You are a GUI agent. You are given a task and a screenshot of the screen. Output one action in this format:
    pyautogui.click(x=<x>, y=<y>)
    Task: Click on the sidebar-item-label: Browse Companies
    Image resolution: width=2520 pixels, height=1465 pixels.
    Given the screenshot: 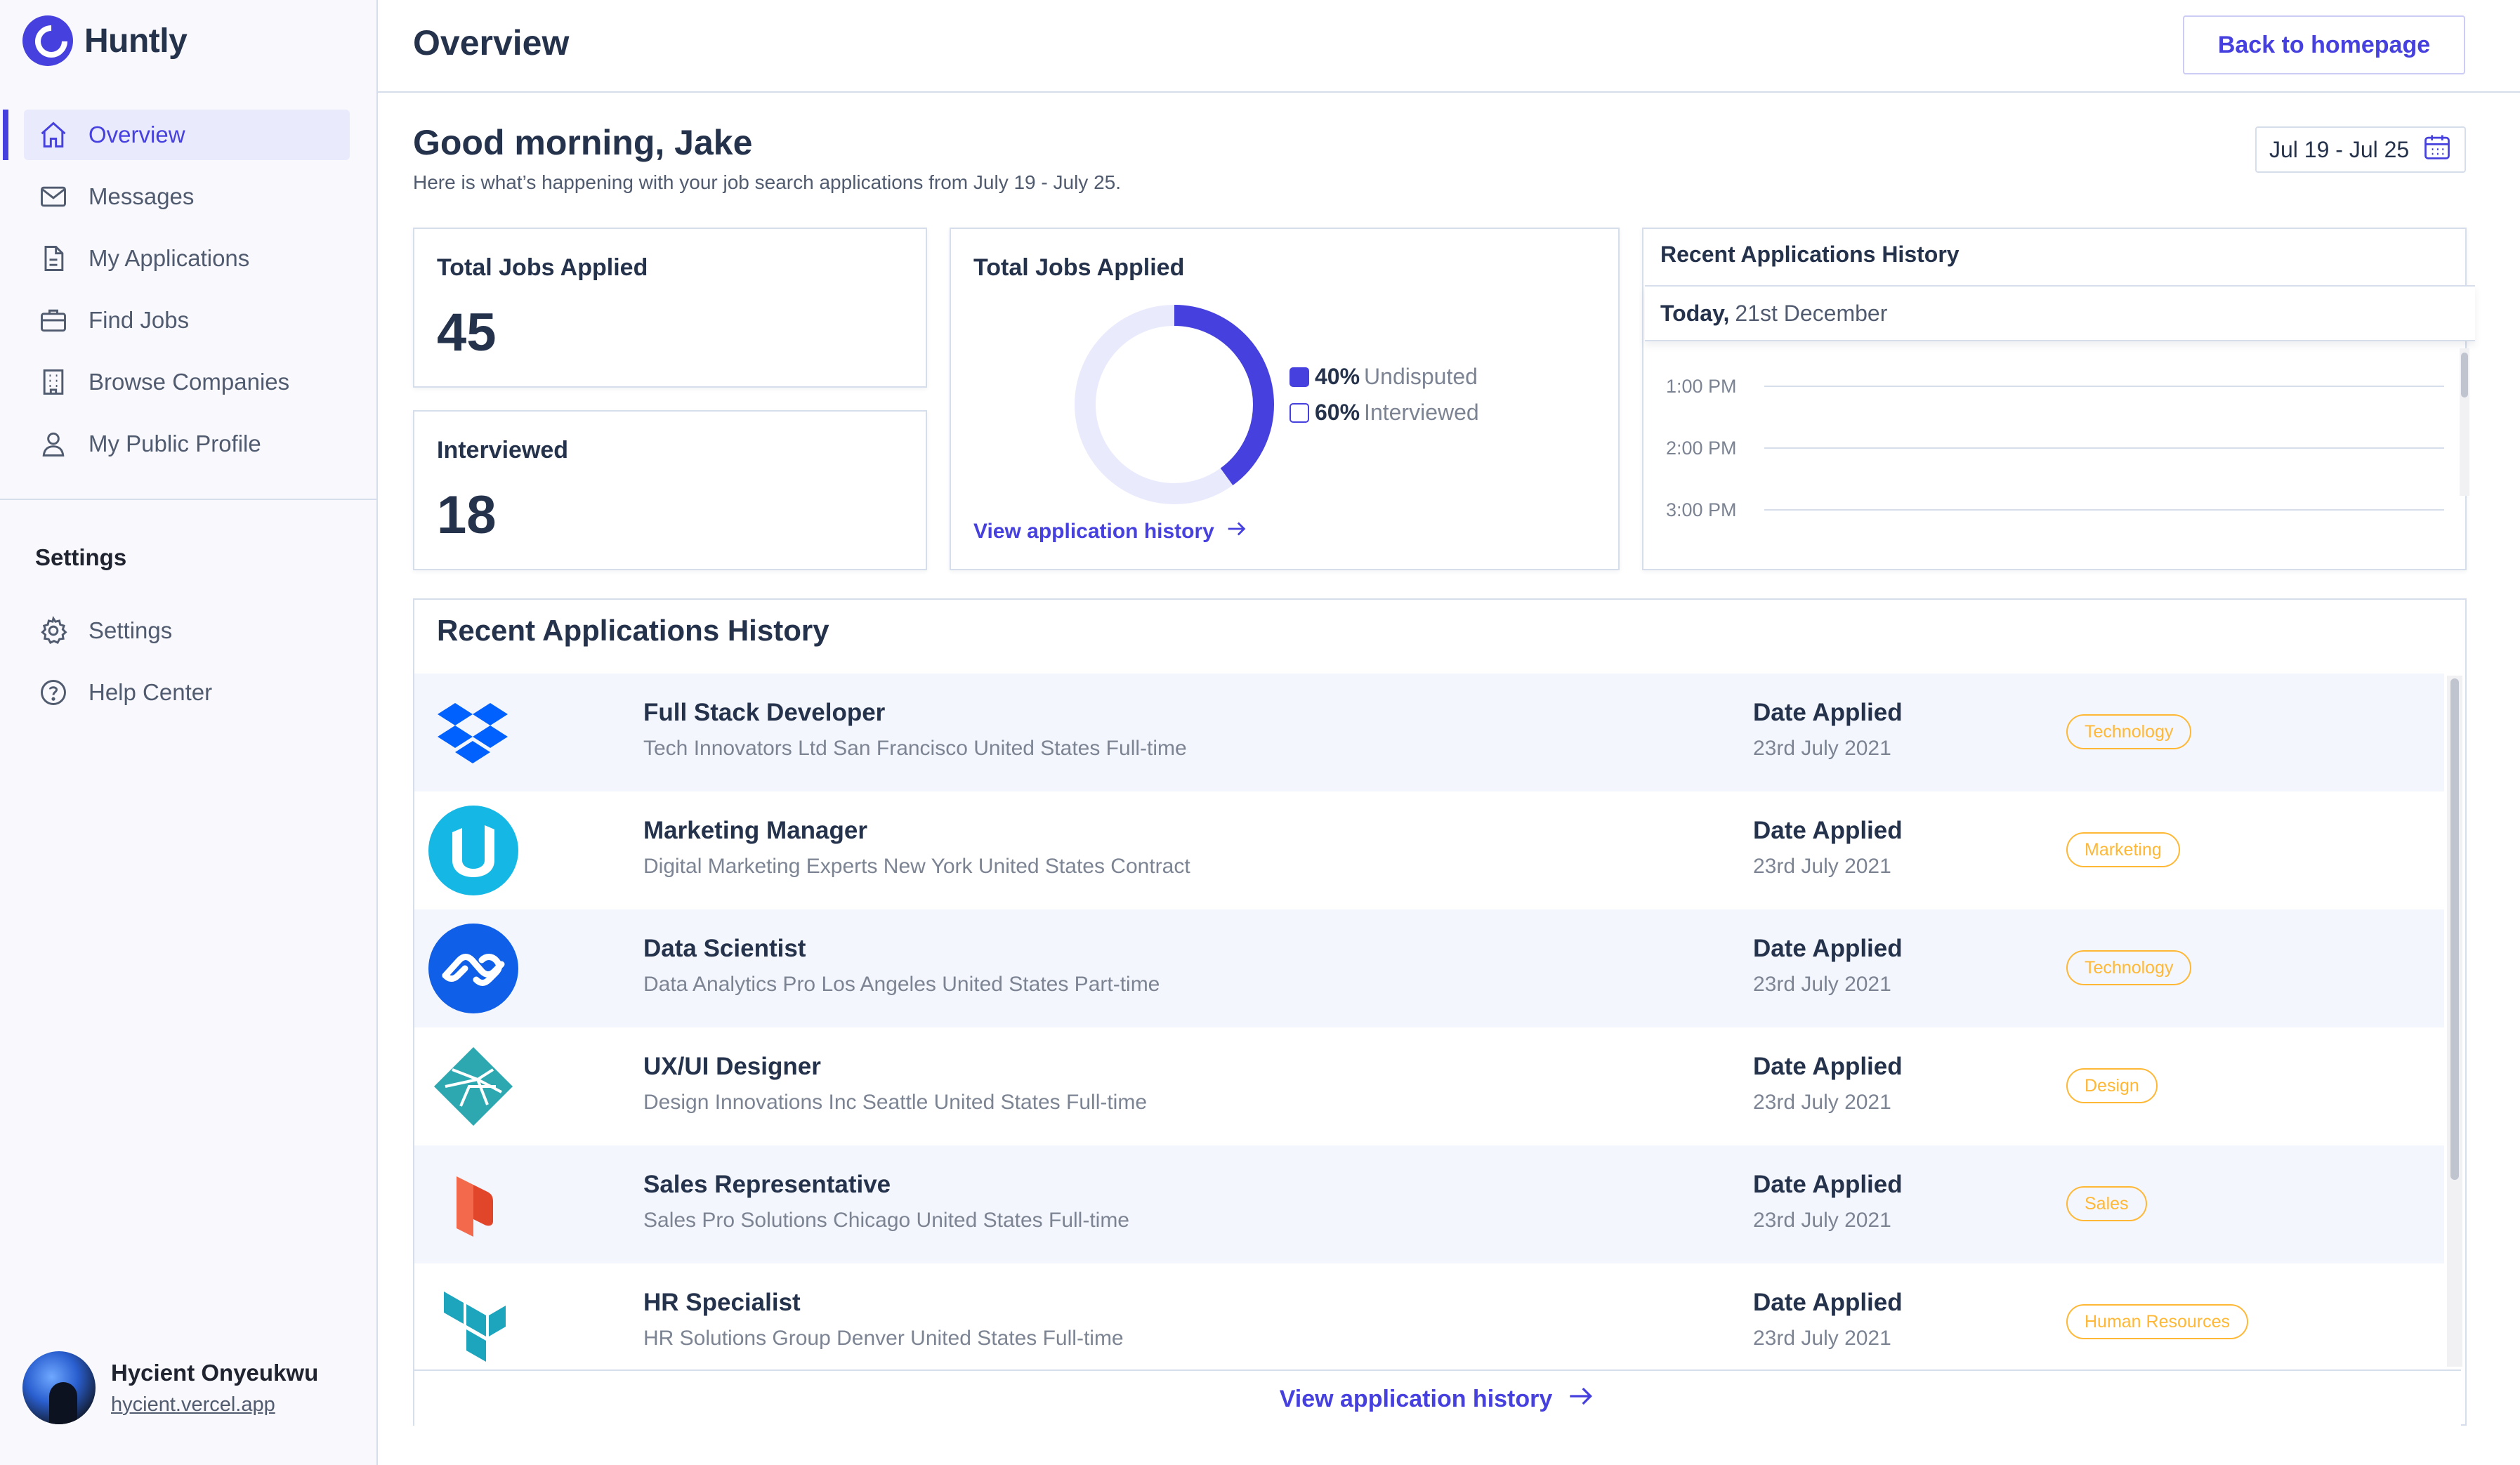 What is the action you would take?
    pyautogui.click(x=189, y=382)
    